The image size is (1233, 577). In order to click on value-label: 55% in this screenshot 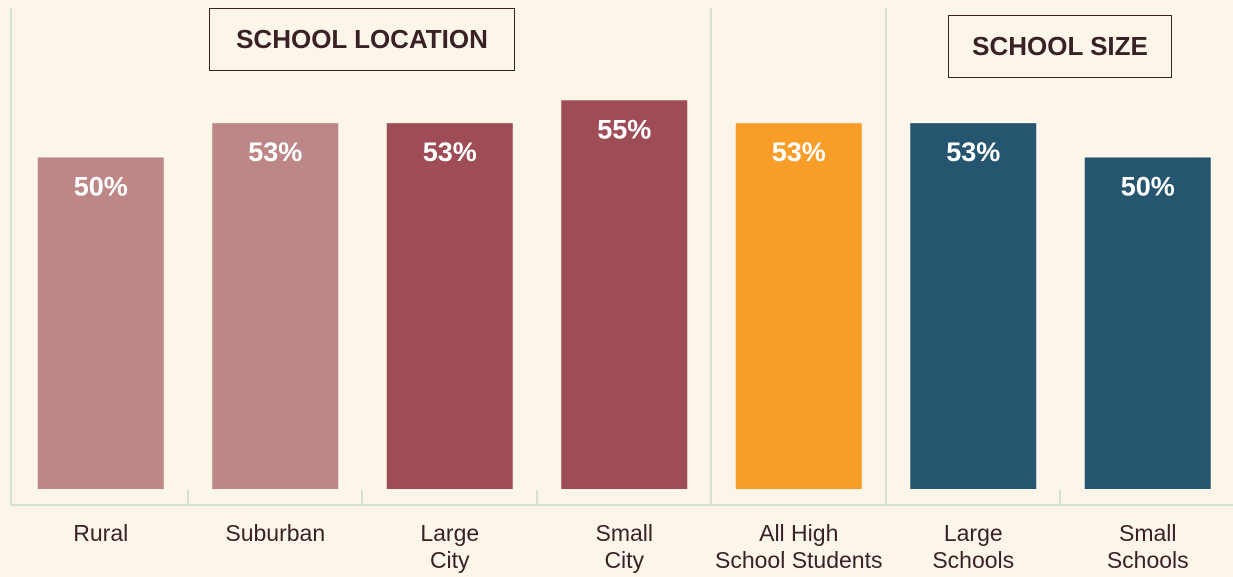, I will do `click(624, 129)`.